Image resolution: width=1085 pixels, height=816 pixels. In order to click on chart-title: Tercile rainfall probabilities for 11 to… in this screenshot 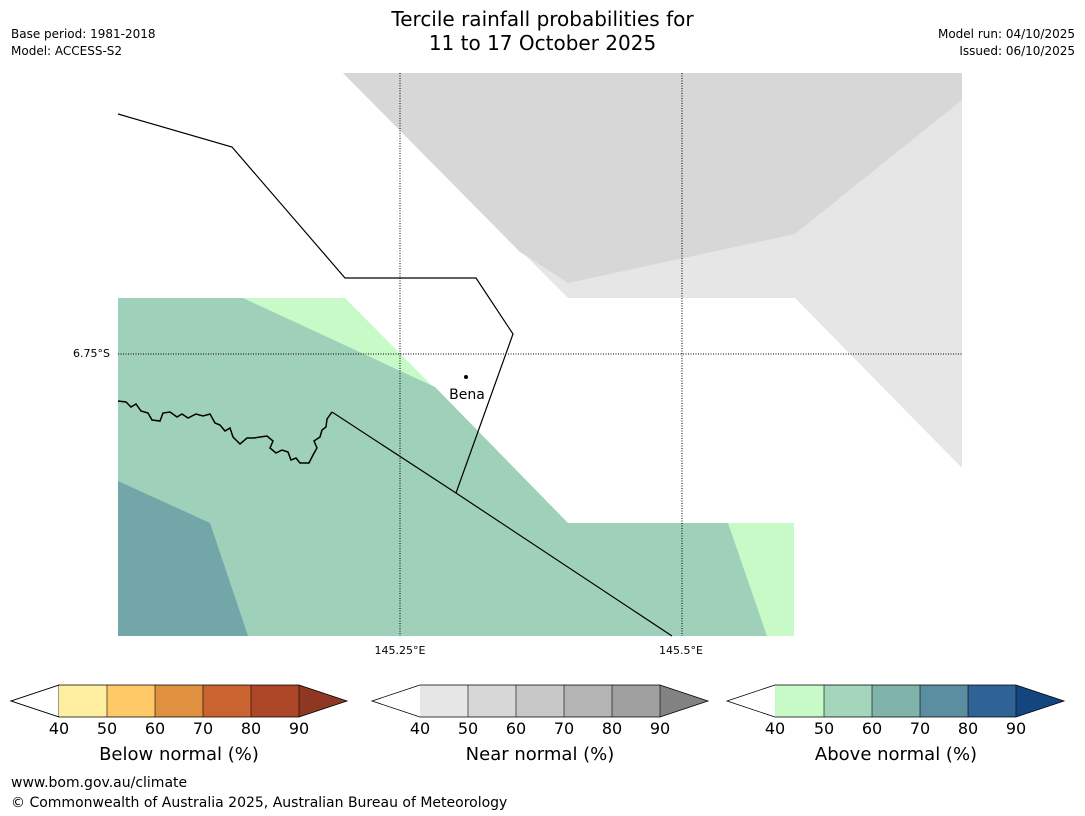, I will do `click(542, 31)`.